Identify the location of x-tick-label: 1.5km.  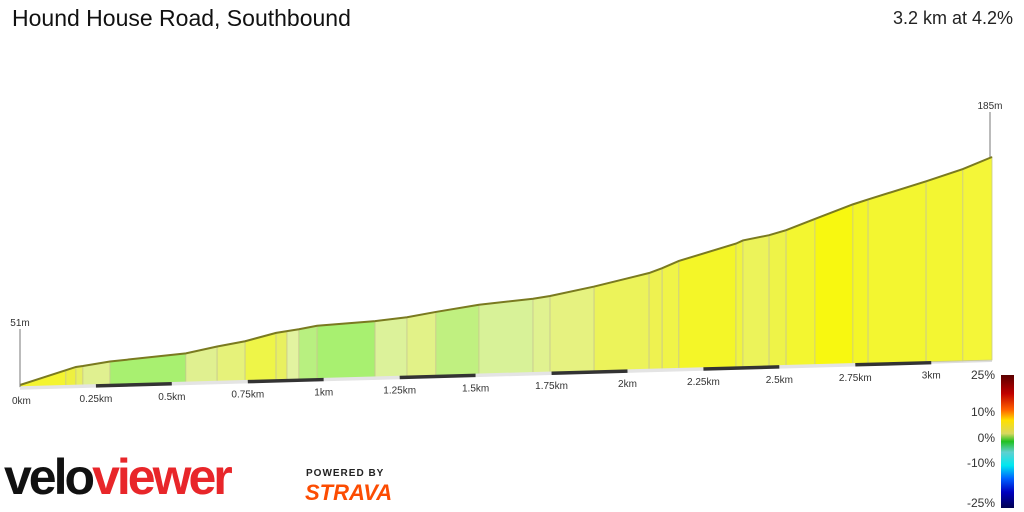
(475, 388).